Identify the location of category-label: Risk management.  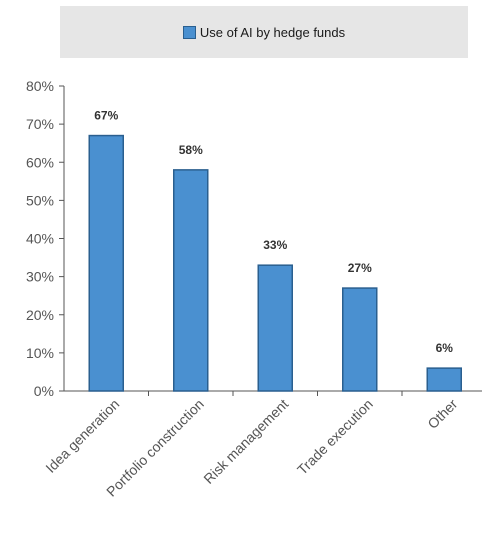
(245, 441).